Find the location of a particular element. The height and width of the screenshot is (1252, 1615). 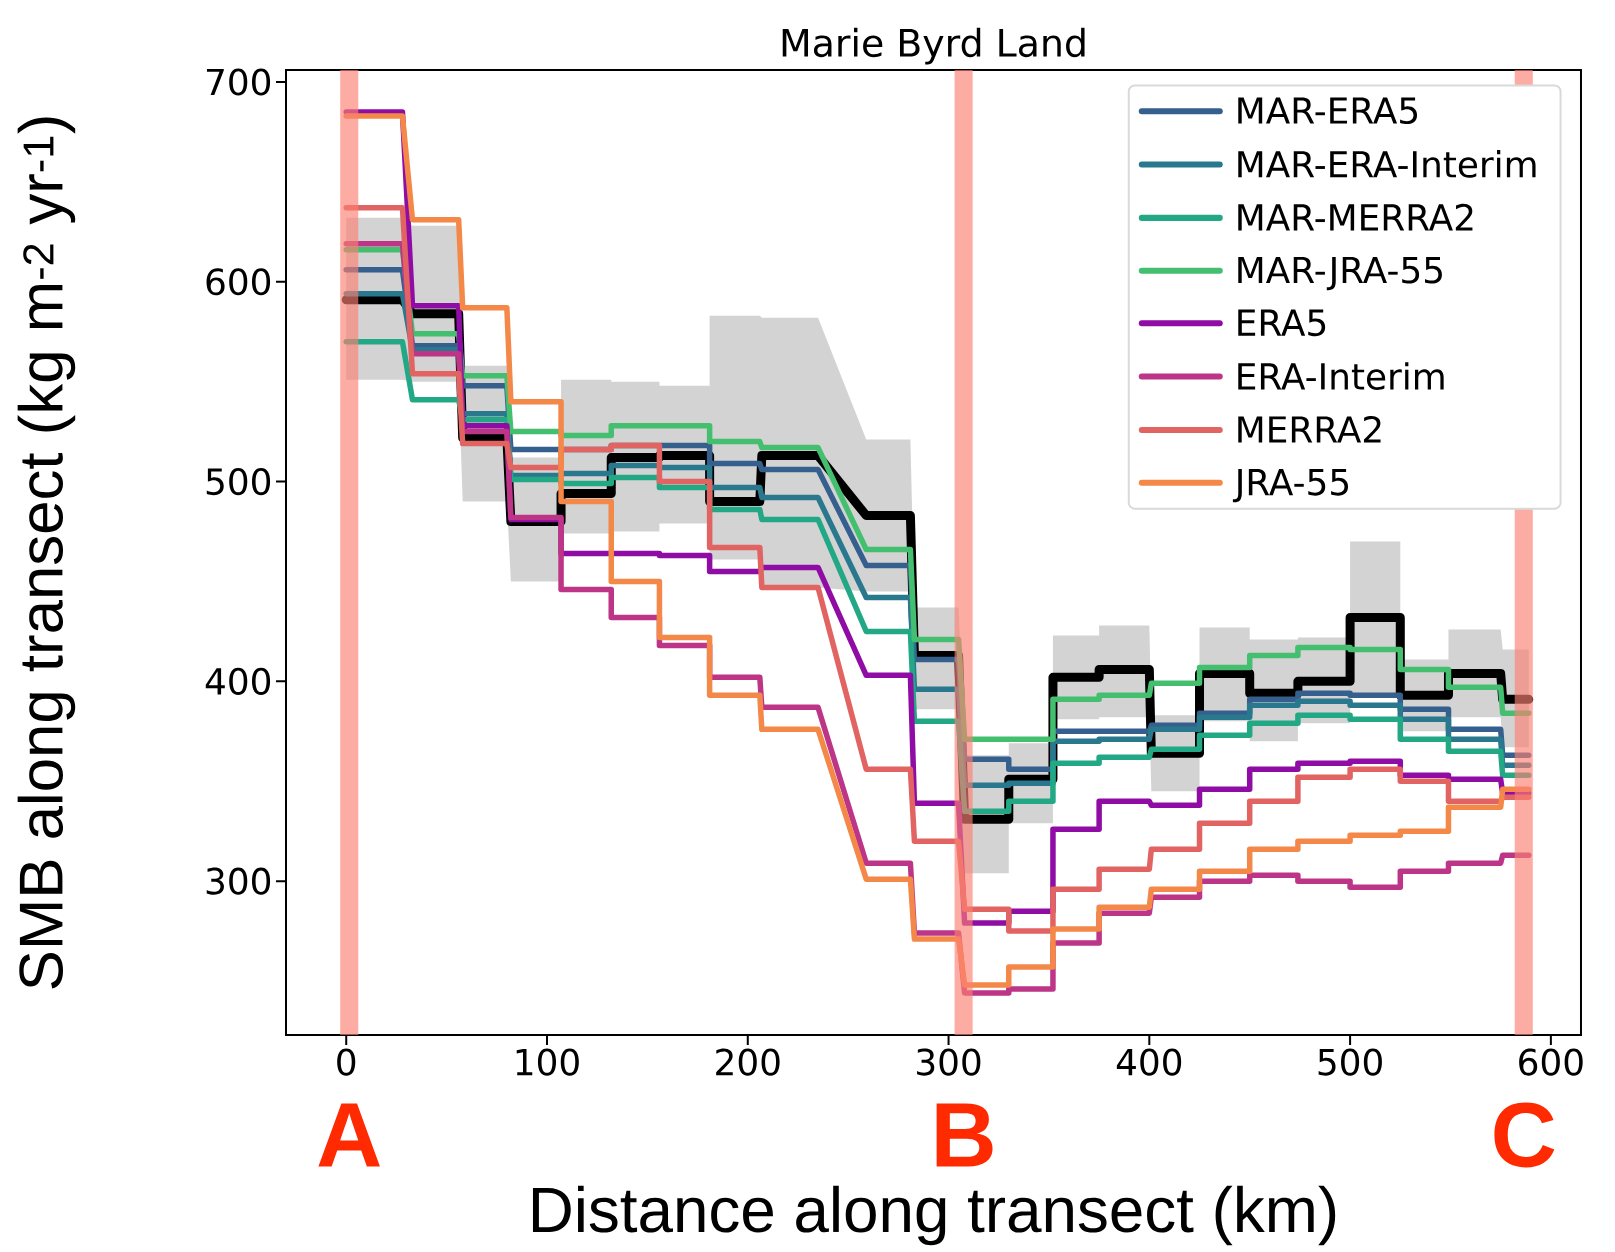

legend-label: MAR-JRA-55 is located at coordinates (1340, 273).